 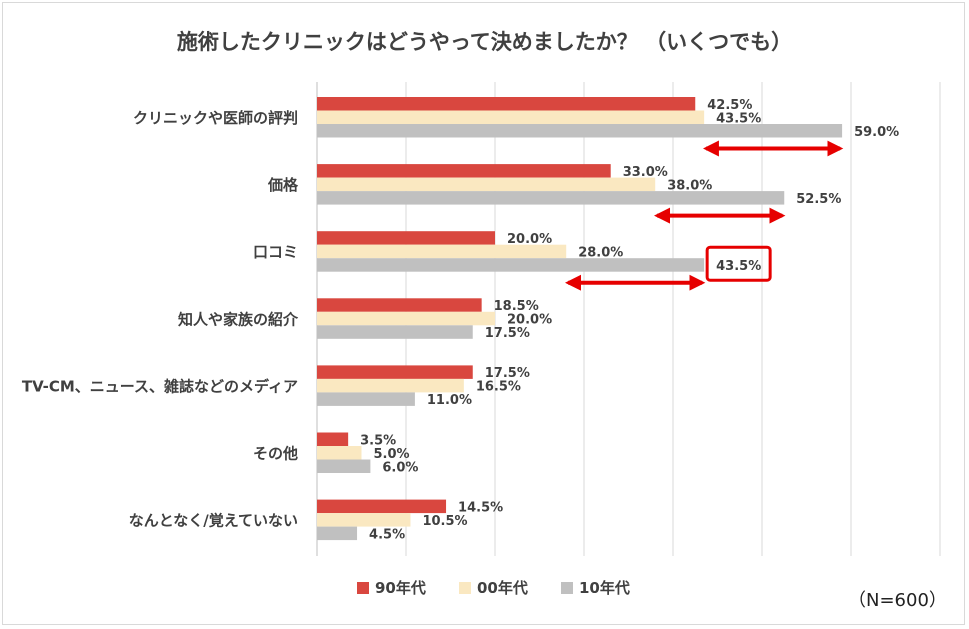 What do you see at coordinates (689, 185) in the screenshot?
I see `data-label: 38.0%` at bounding box center [689, 185].